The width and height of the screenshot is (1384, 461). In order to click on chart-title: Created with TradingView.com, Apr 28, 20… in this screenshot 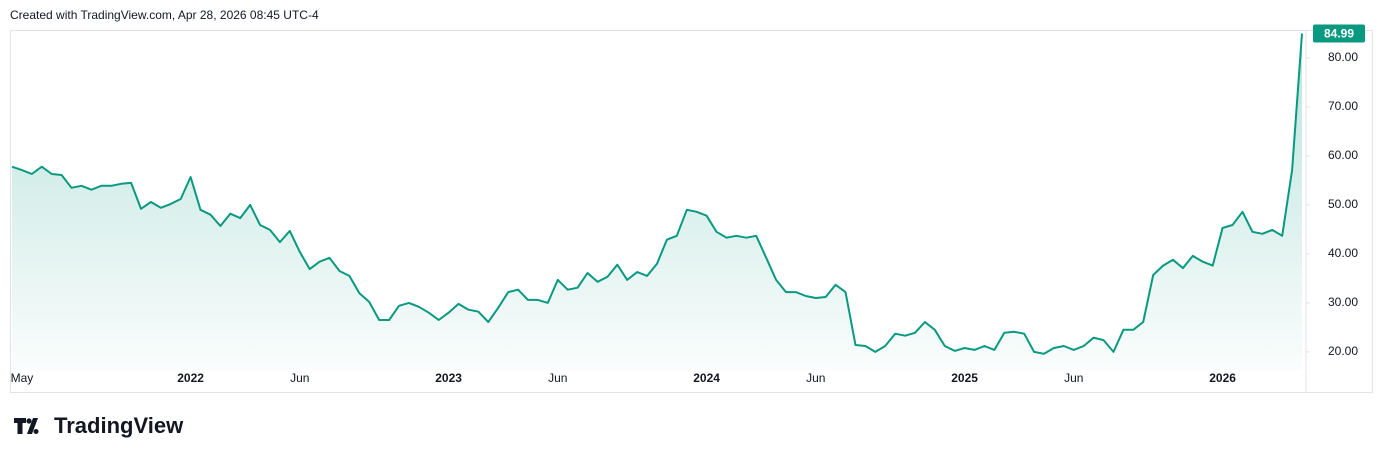, I will do `click(164, 15)`.